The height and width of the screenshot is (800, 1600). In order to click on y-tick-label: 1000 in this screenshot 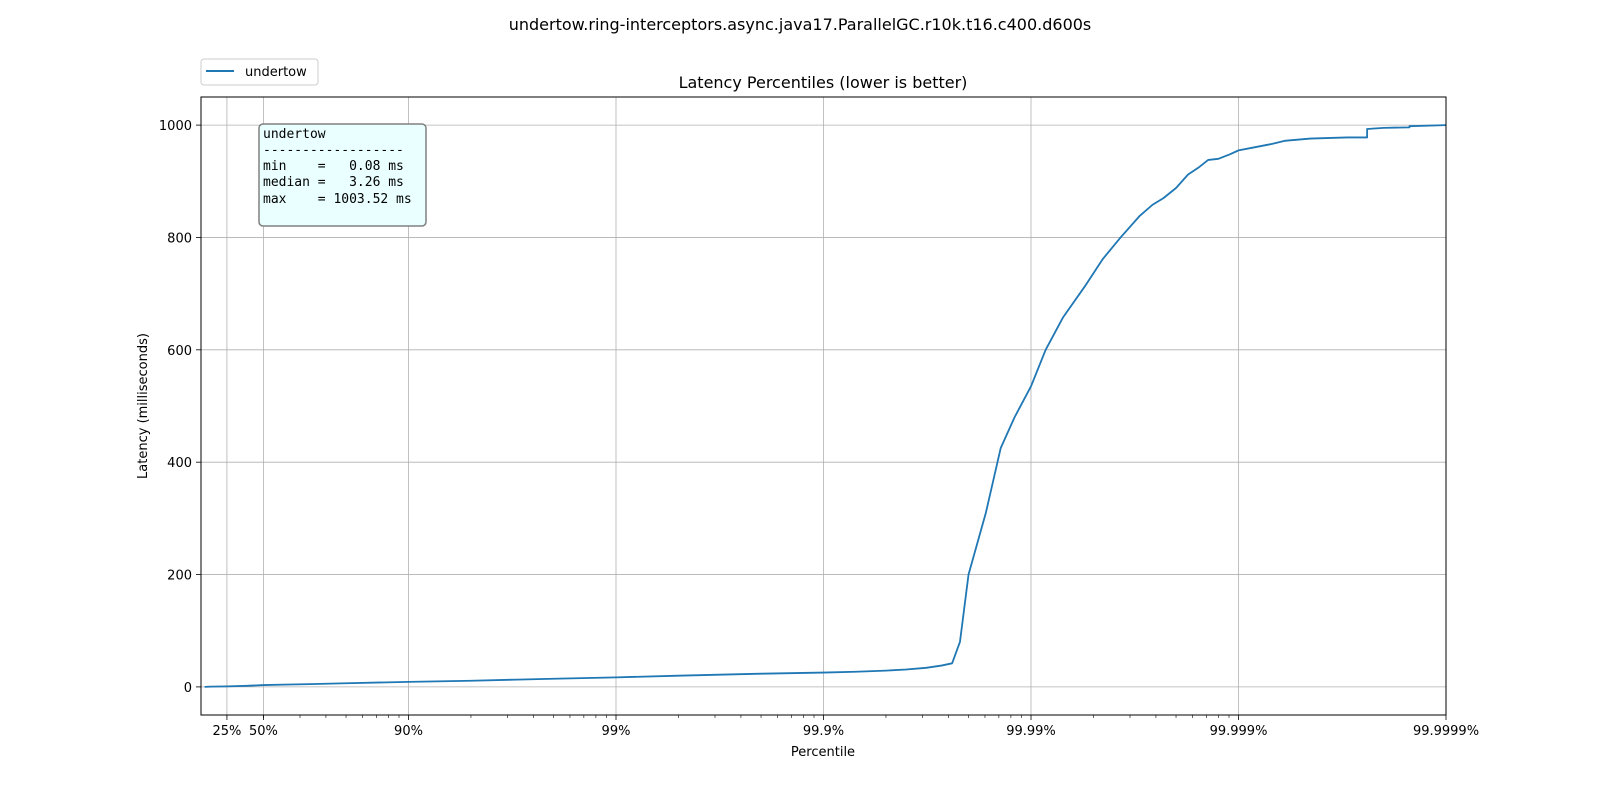, I will do `click(175, 126)`.